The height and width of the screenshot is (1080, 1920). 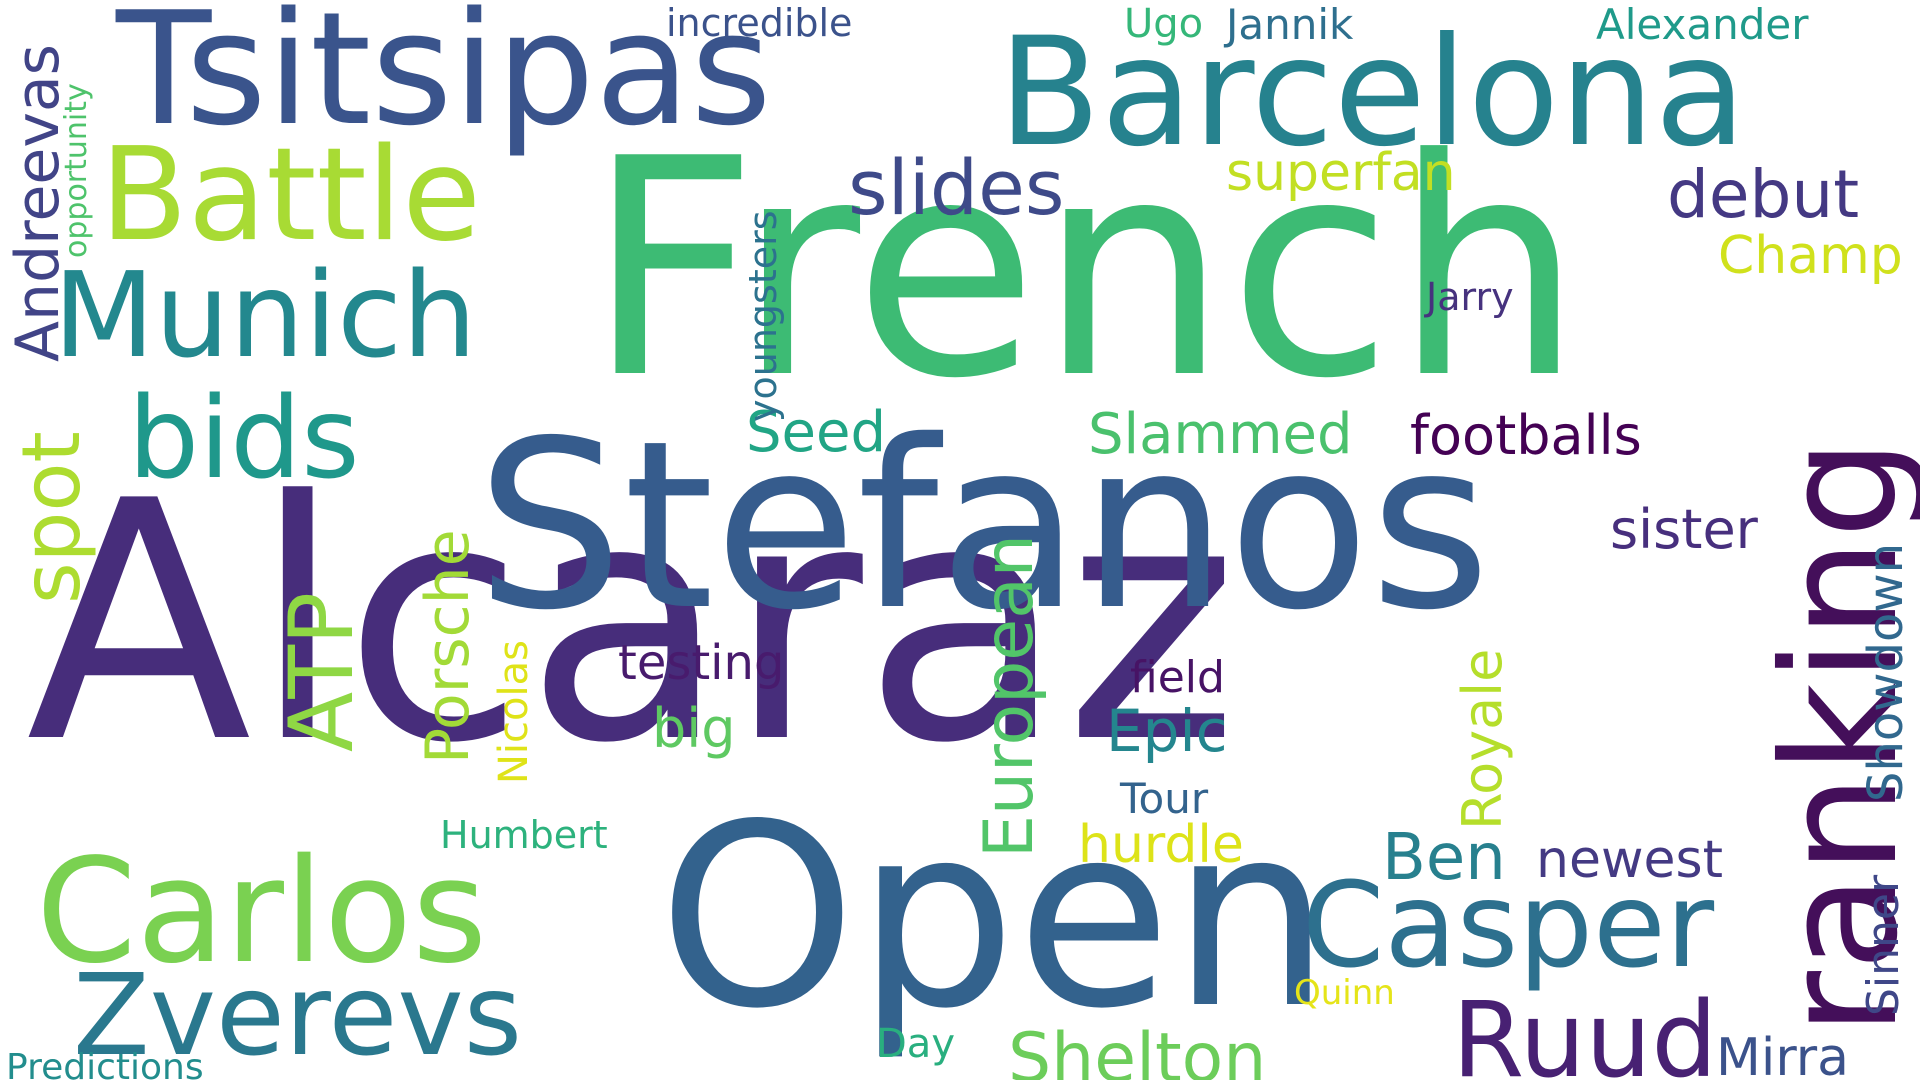 I want to click on word-royale: Royale, so click(x=1482, y=739).